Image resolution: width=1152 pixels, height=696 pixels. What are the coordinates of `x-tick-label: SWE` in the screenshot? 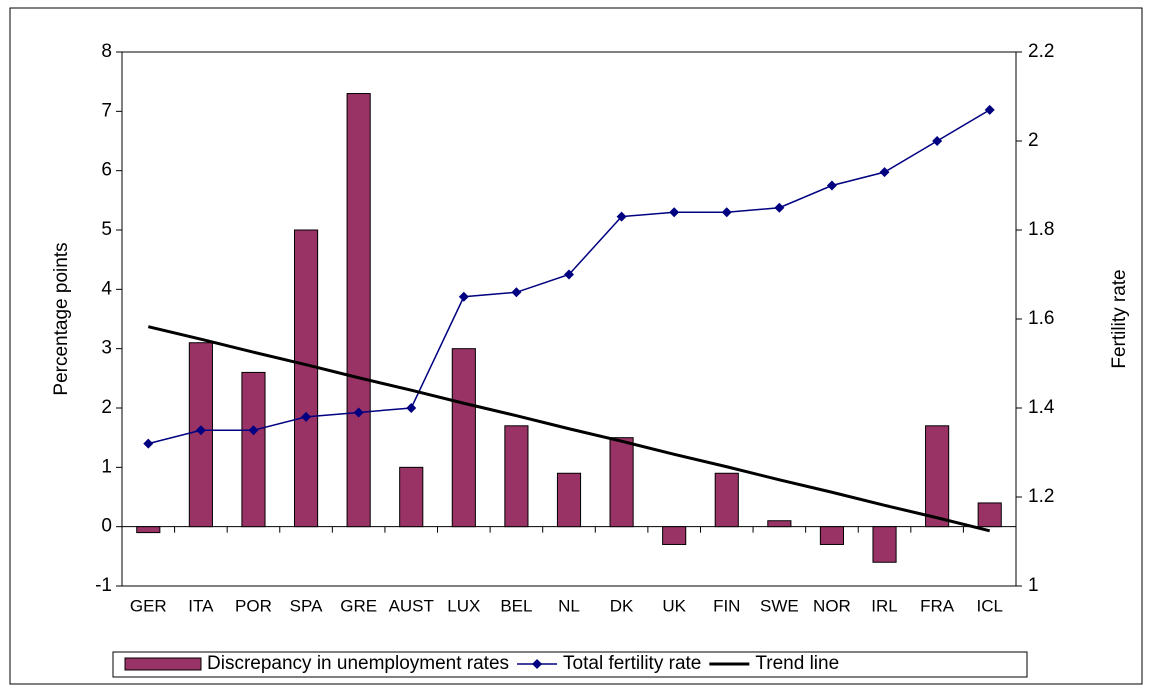 It's located at (779, 605).